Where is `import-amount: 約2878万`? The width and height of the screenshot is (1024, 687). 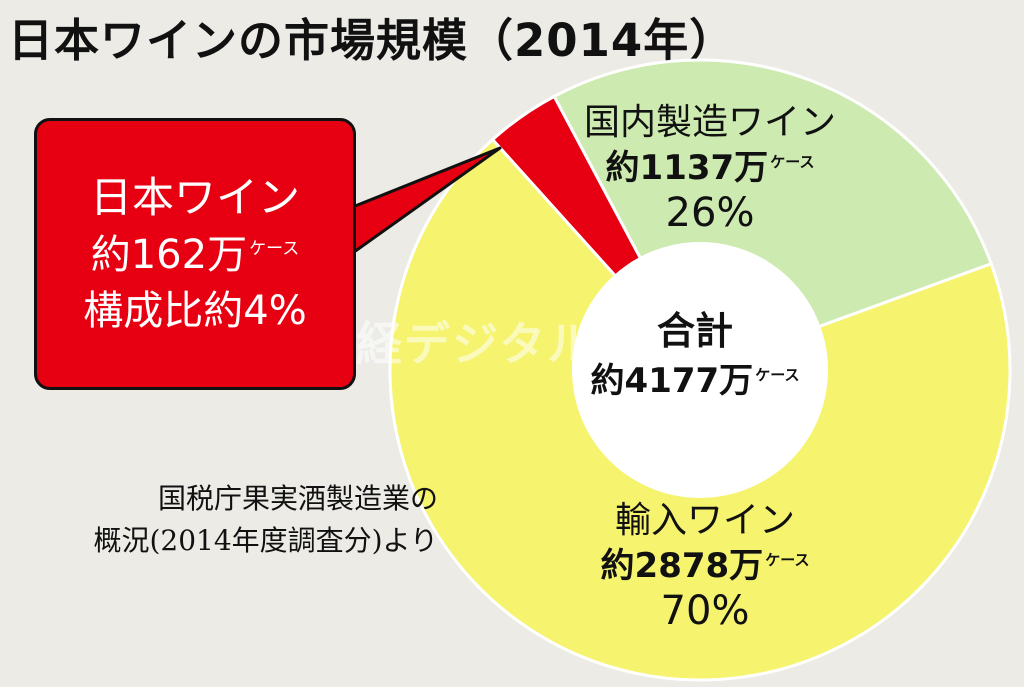 import-amount: 約2878万 is located at coordinates (682, 566).